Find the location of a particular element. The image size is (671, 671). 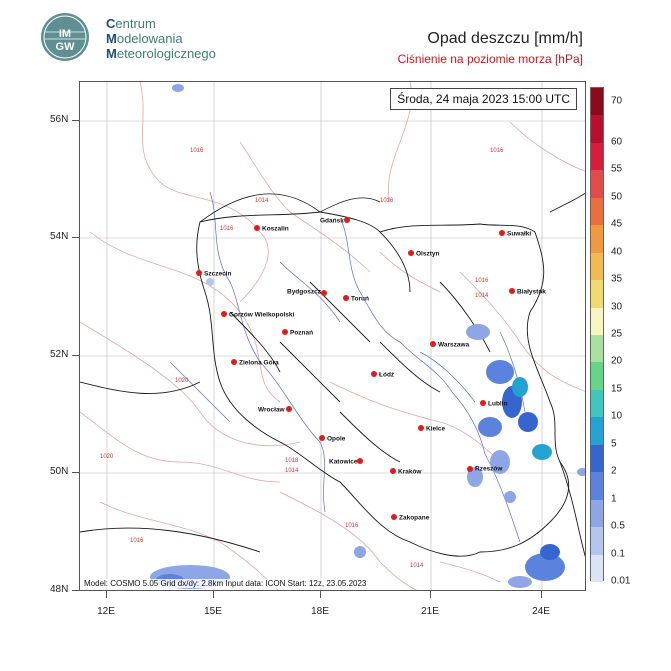

city-label: Zielona Góra is located at coordinates (259, 363).